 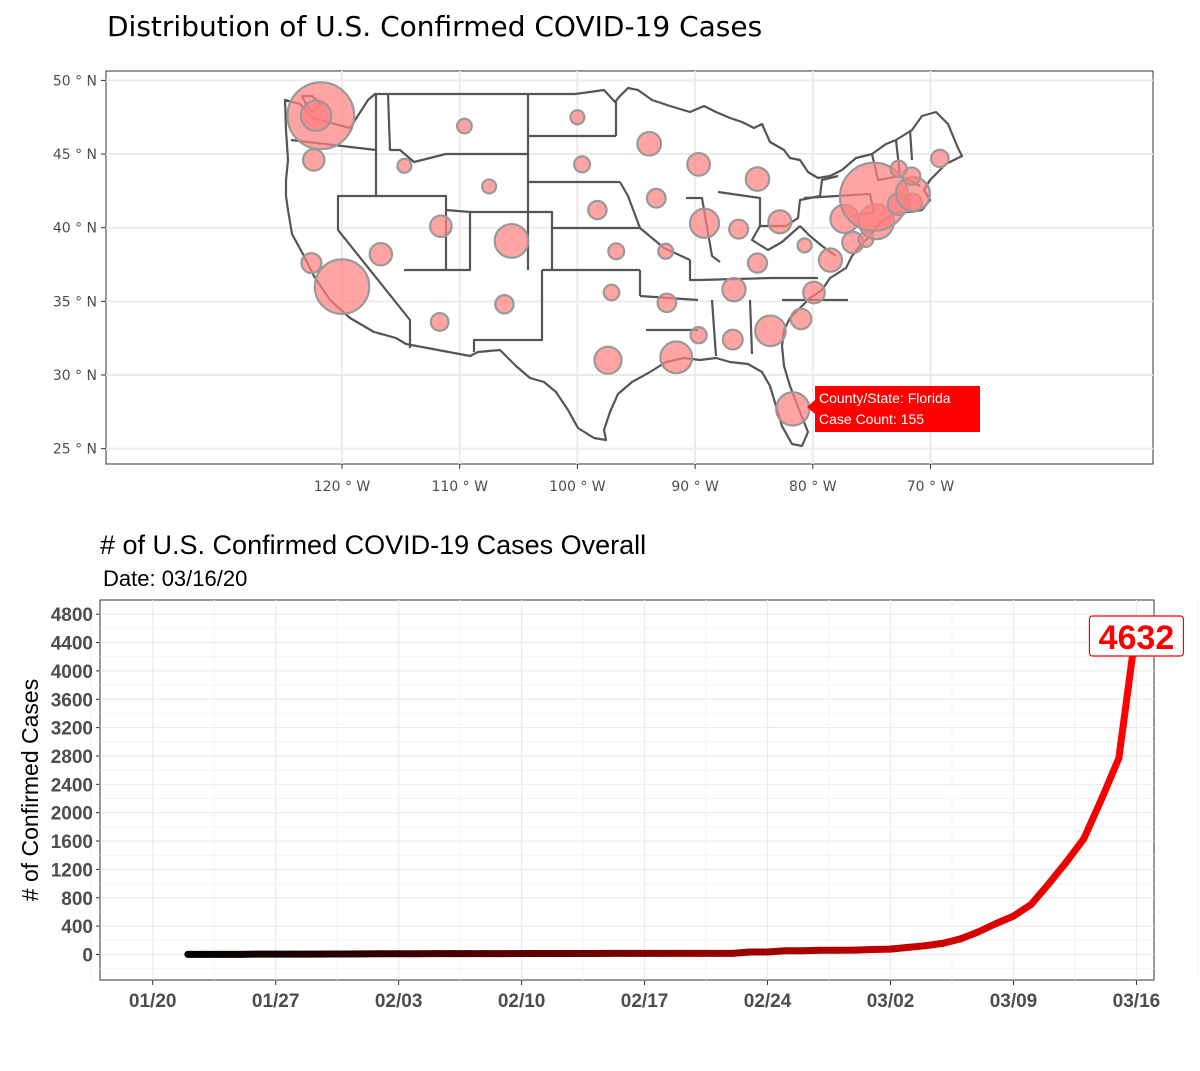 What do you see at coordinates (175, 578) in the screenshot?
I see `line-chart-subtitle: Date: 03/16/20` at bounding box center [175, 578].